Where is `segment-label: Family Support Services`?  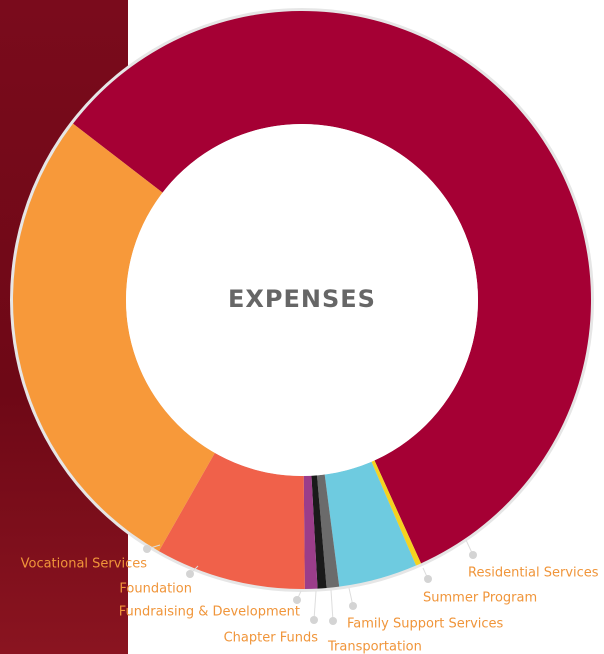 segment-label: Family Support Services is located at coordinates (425, 624).